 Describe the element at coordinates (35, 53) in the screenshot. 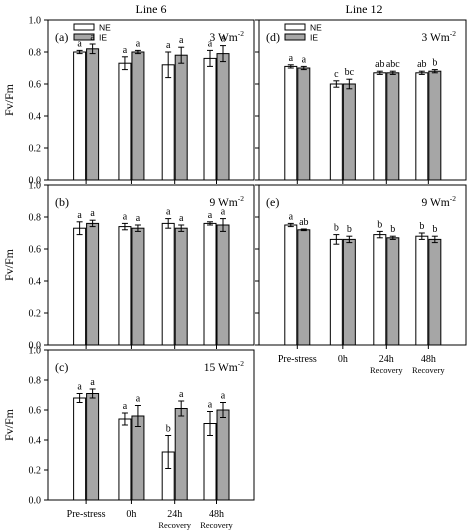

I see `y-tick-label: 0.8` at that location.